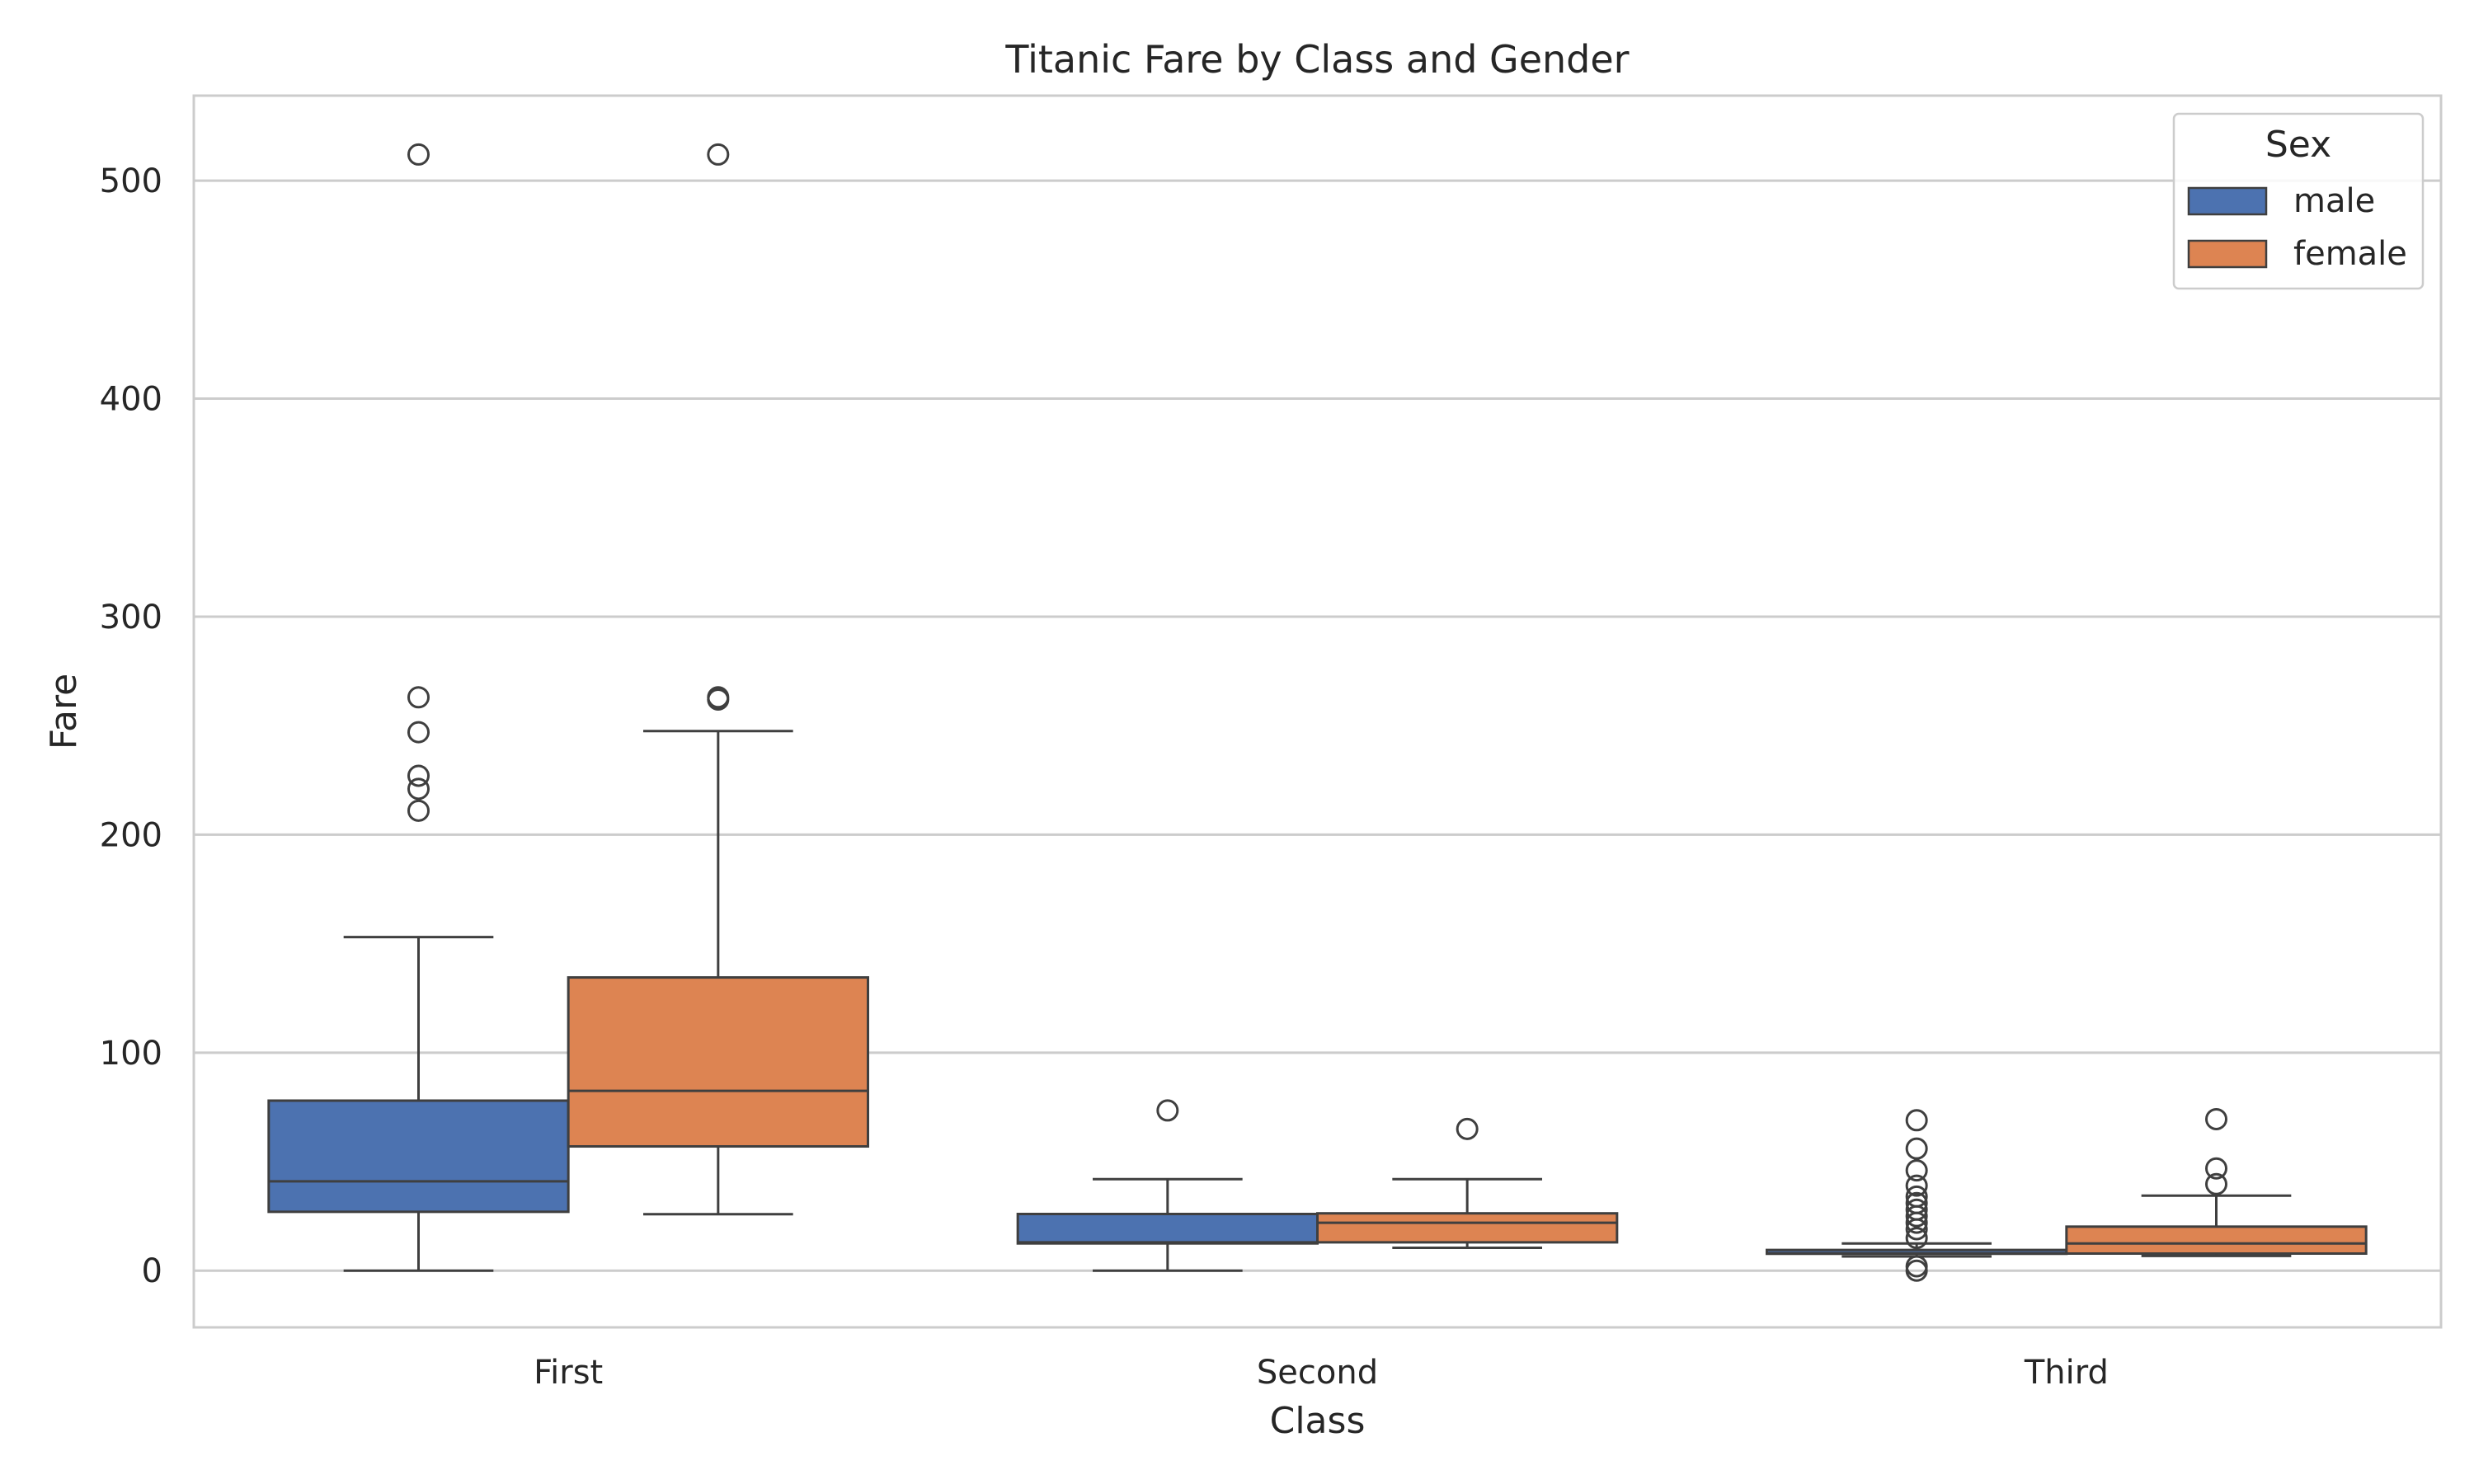 The image size is (2474, 1484). What do you see at coordinates (1467, 1183) in the screenshot?
I see `box-female-second` at bounding box center [1467, 1183].